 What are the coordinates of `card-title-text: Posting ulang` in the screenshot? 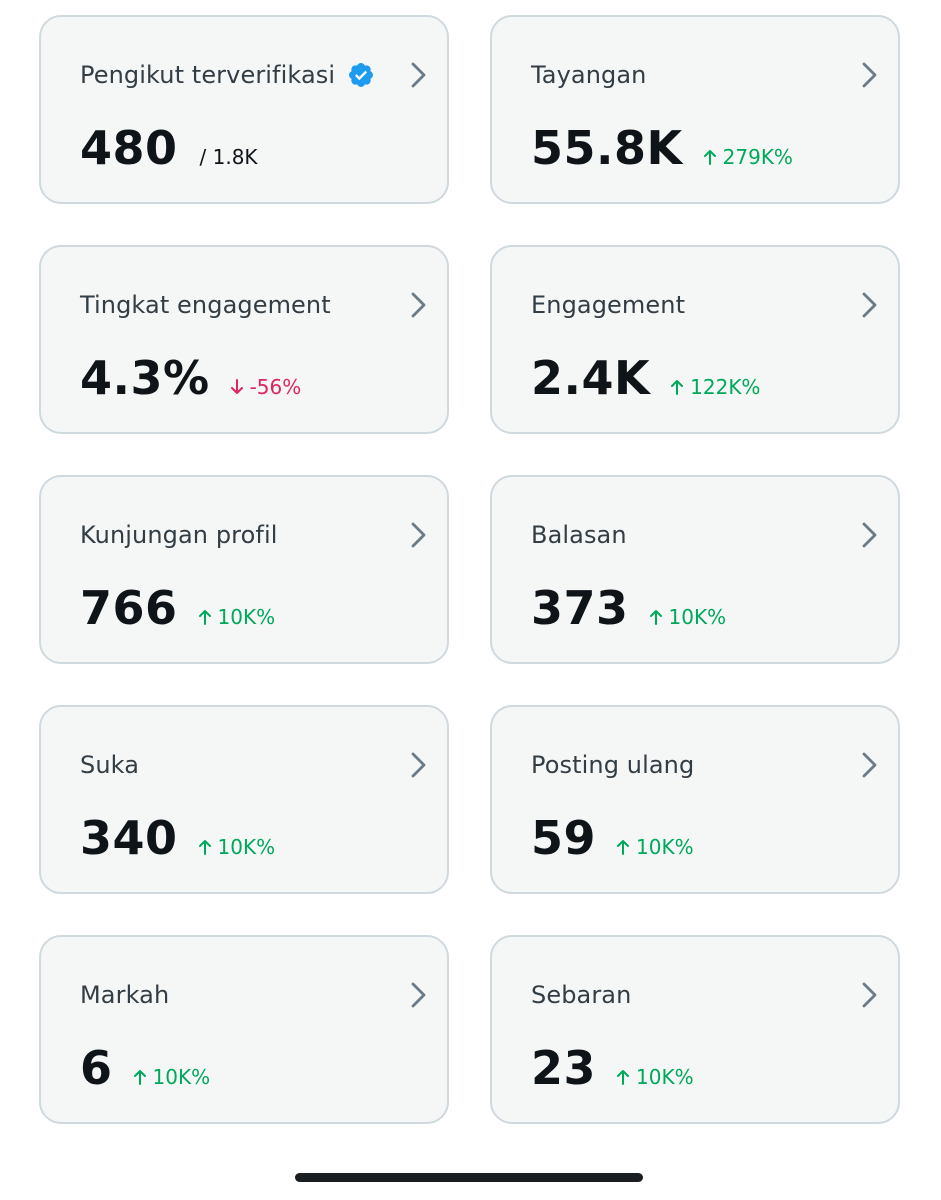 It's located at (613, 765).